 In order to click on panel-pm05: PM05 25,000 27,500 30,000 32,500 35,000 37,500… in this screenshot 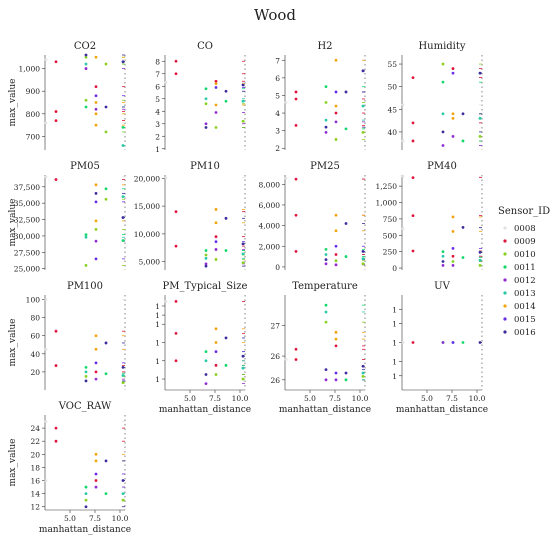, I will do `click(67, 217)`.